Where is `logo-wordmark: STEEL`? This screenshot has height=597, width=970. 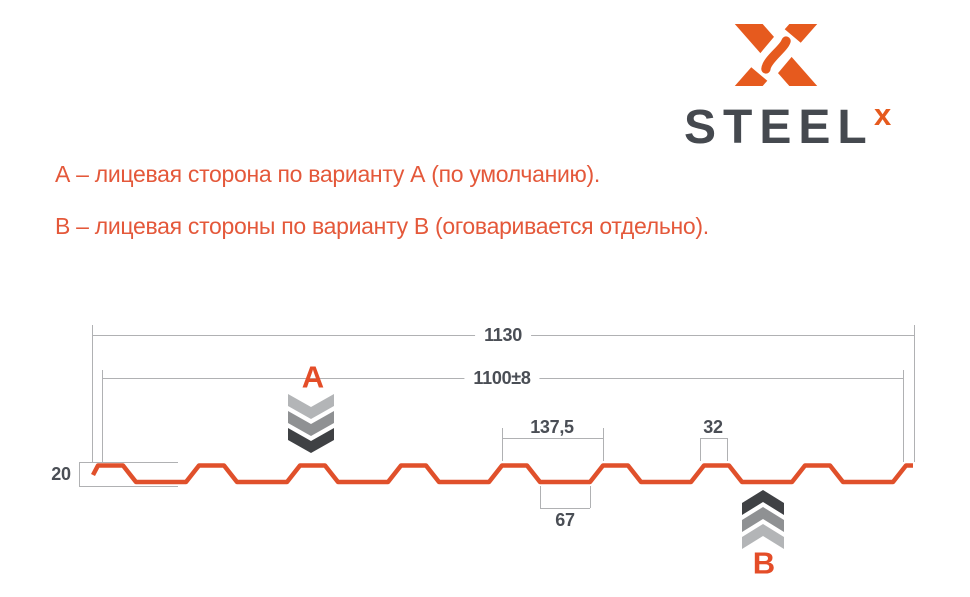 logo-wordmark: STEEL is located at coordinates (779, 127).